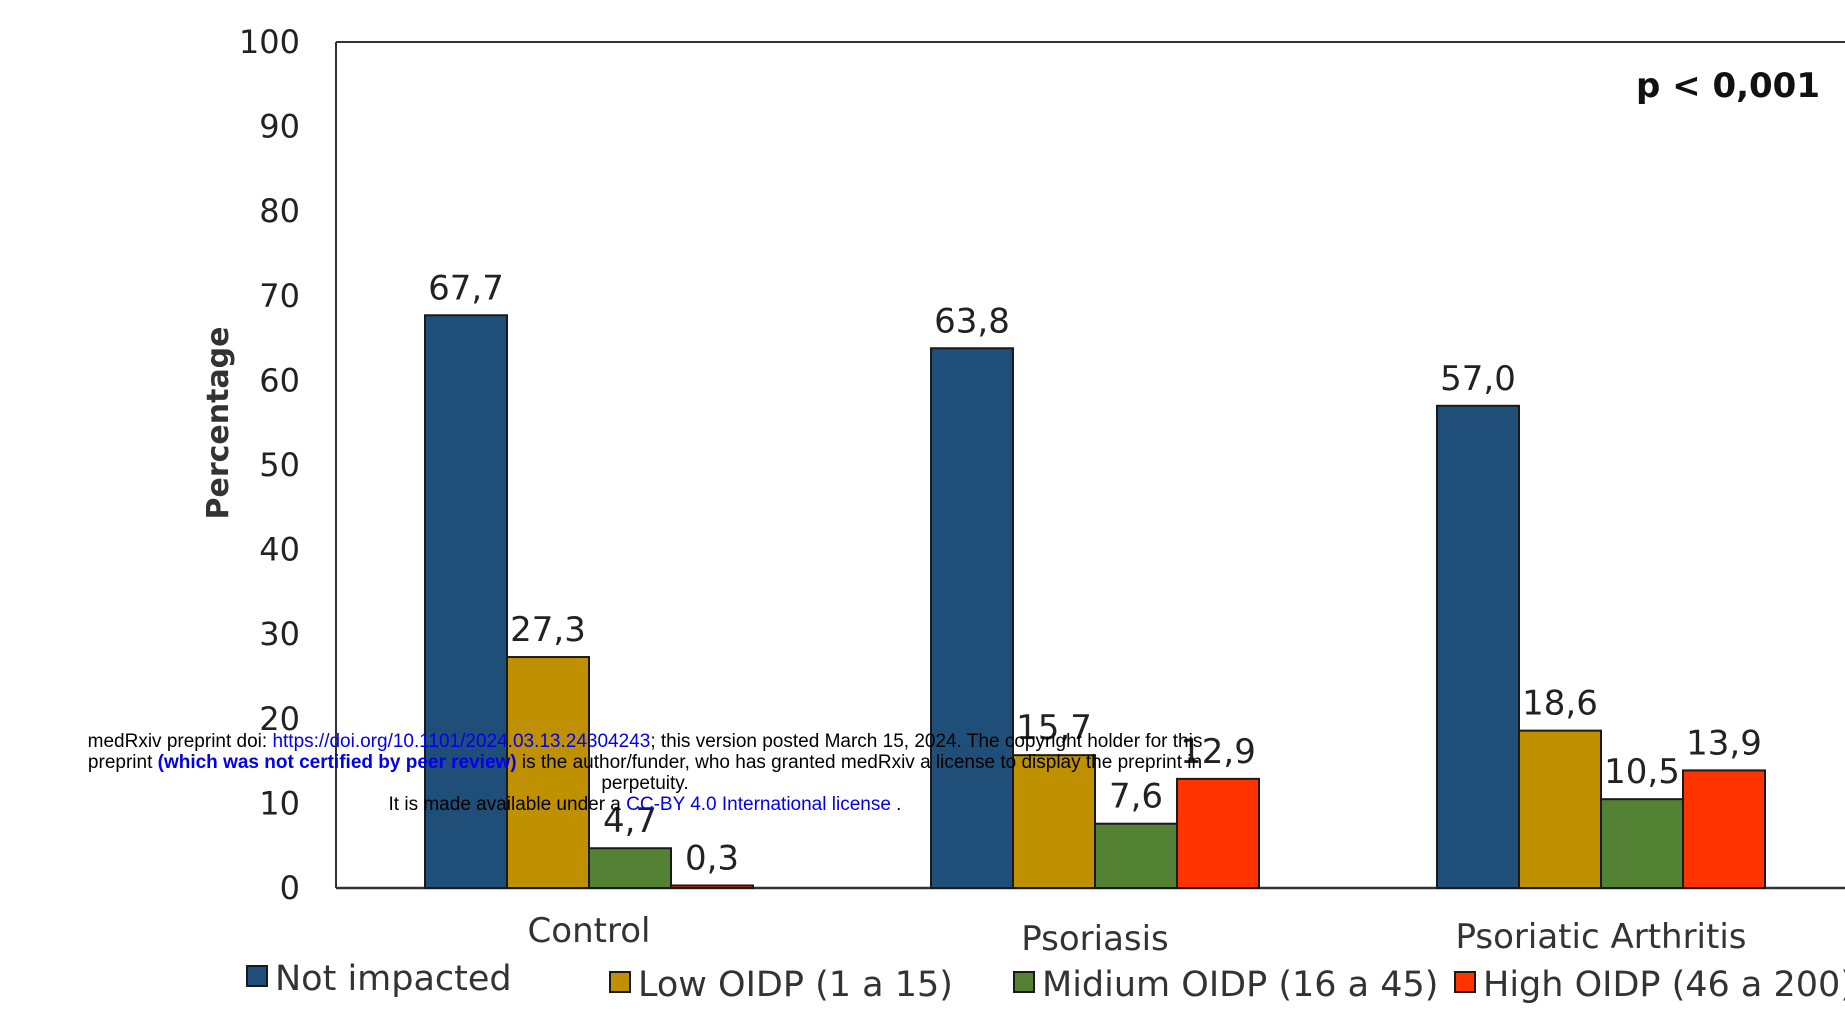  Describe the element at coordinates (122, 762) in the screenshot. I see `watermark-preprint: preprint` at that location.